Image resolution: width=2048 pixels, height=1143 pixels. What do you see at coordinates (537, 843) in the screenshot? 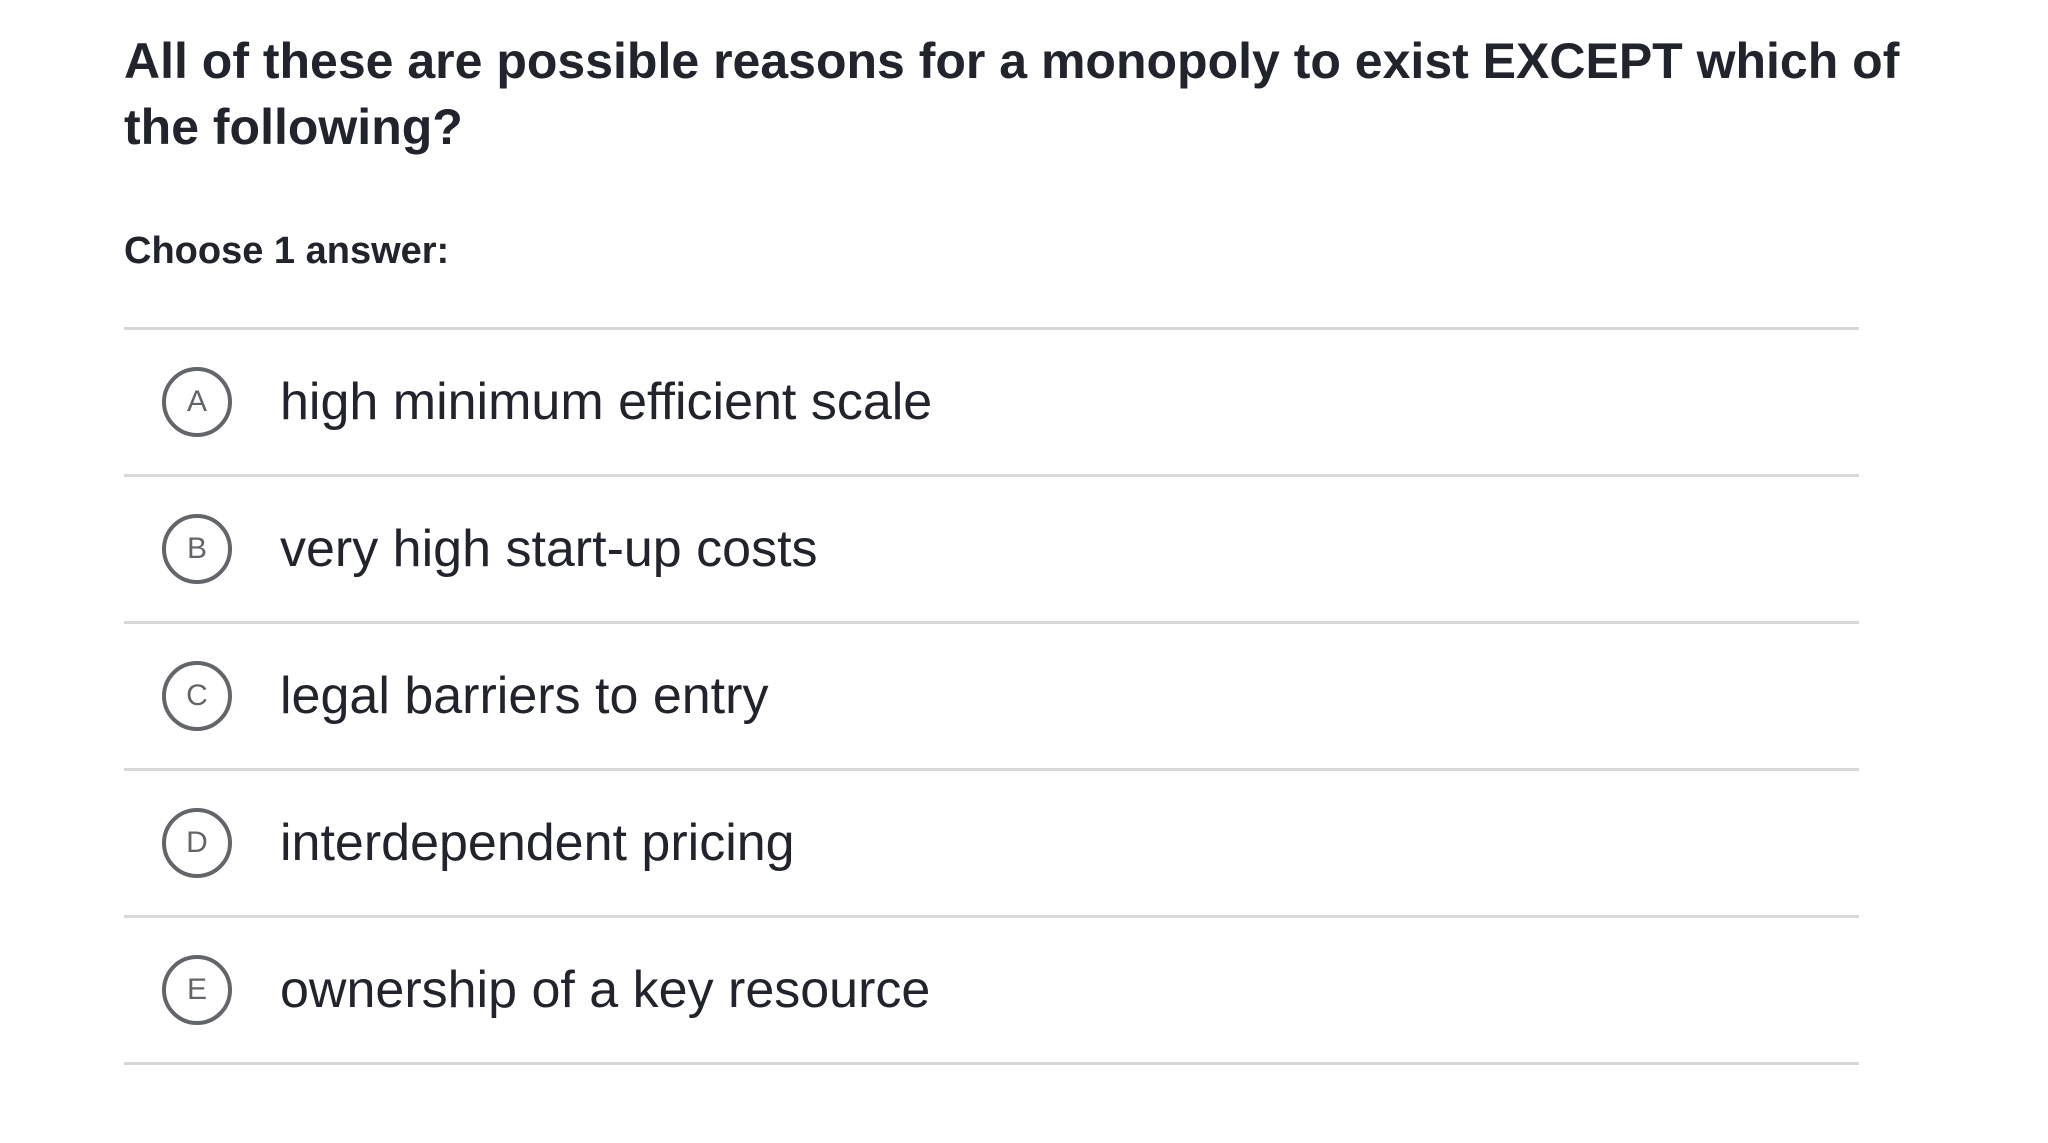
I see `choice-label: interdependent pricing` at bounding box center [537, 843].